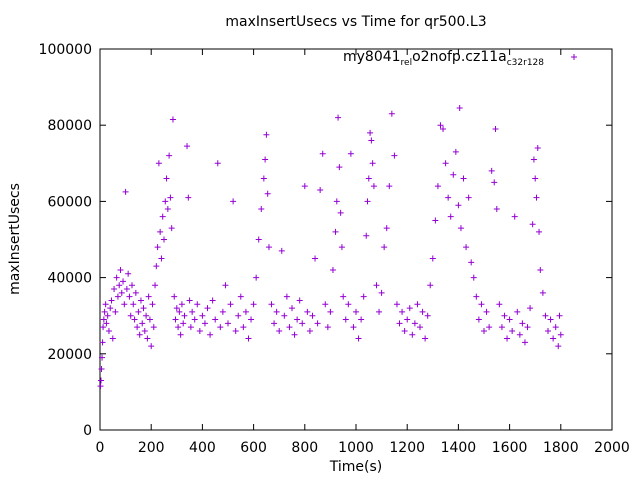  I want to click on y-tick-label: 60000, so click(69, 202).